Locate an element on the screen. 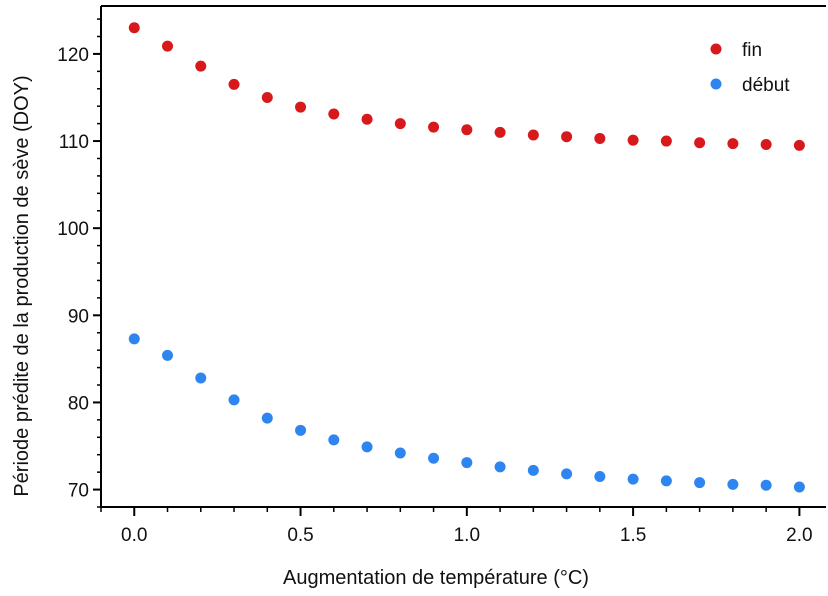 The image size is (828, 596). y-tick-label: 110 is located at coordinates (74, 142).